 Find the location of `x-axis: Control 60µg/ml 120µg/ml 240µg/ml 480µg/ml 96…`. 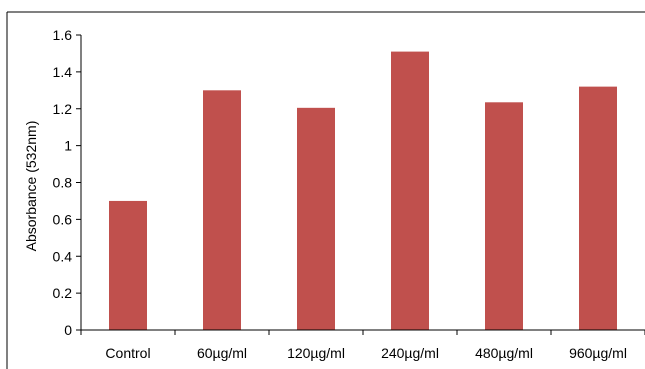

x-axis: Control 60µg/ml 120µg/ml 240µg/ml 480µg/ml 96… is located at coordinates (362, 345).